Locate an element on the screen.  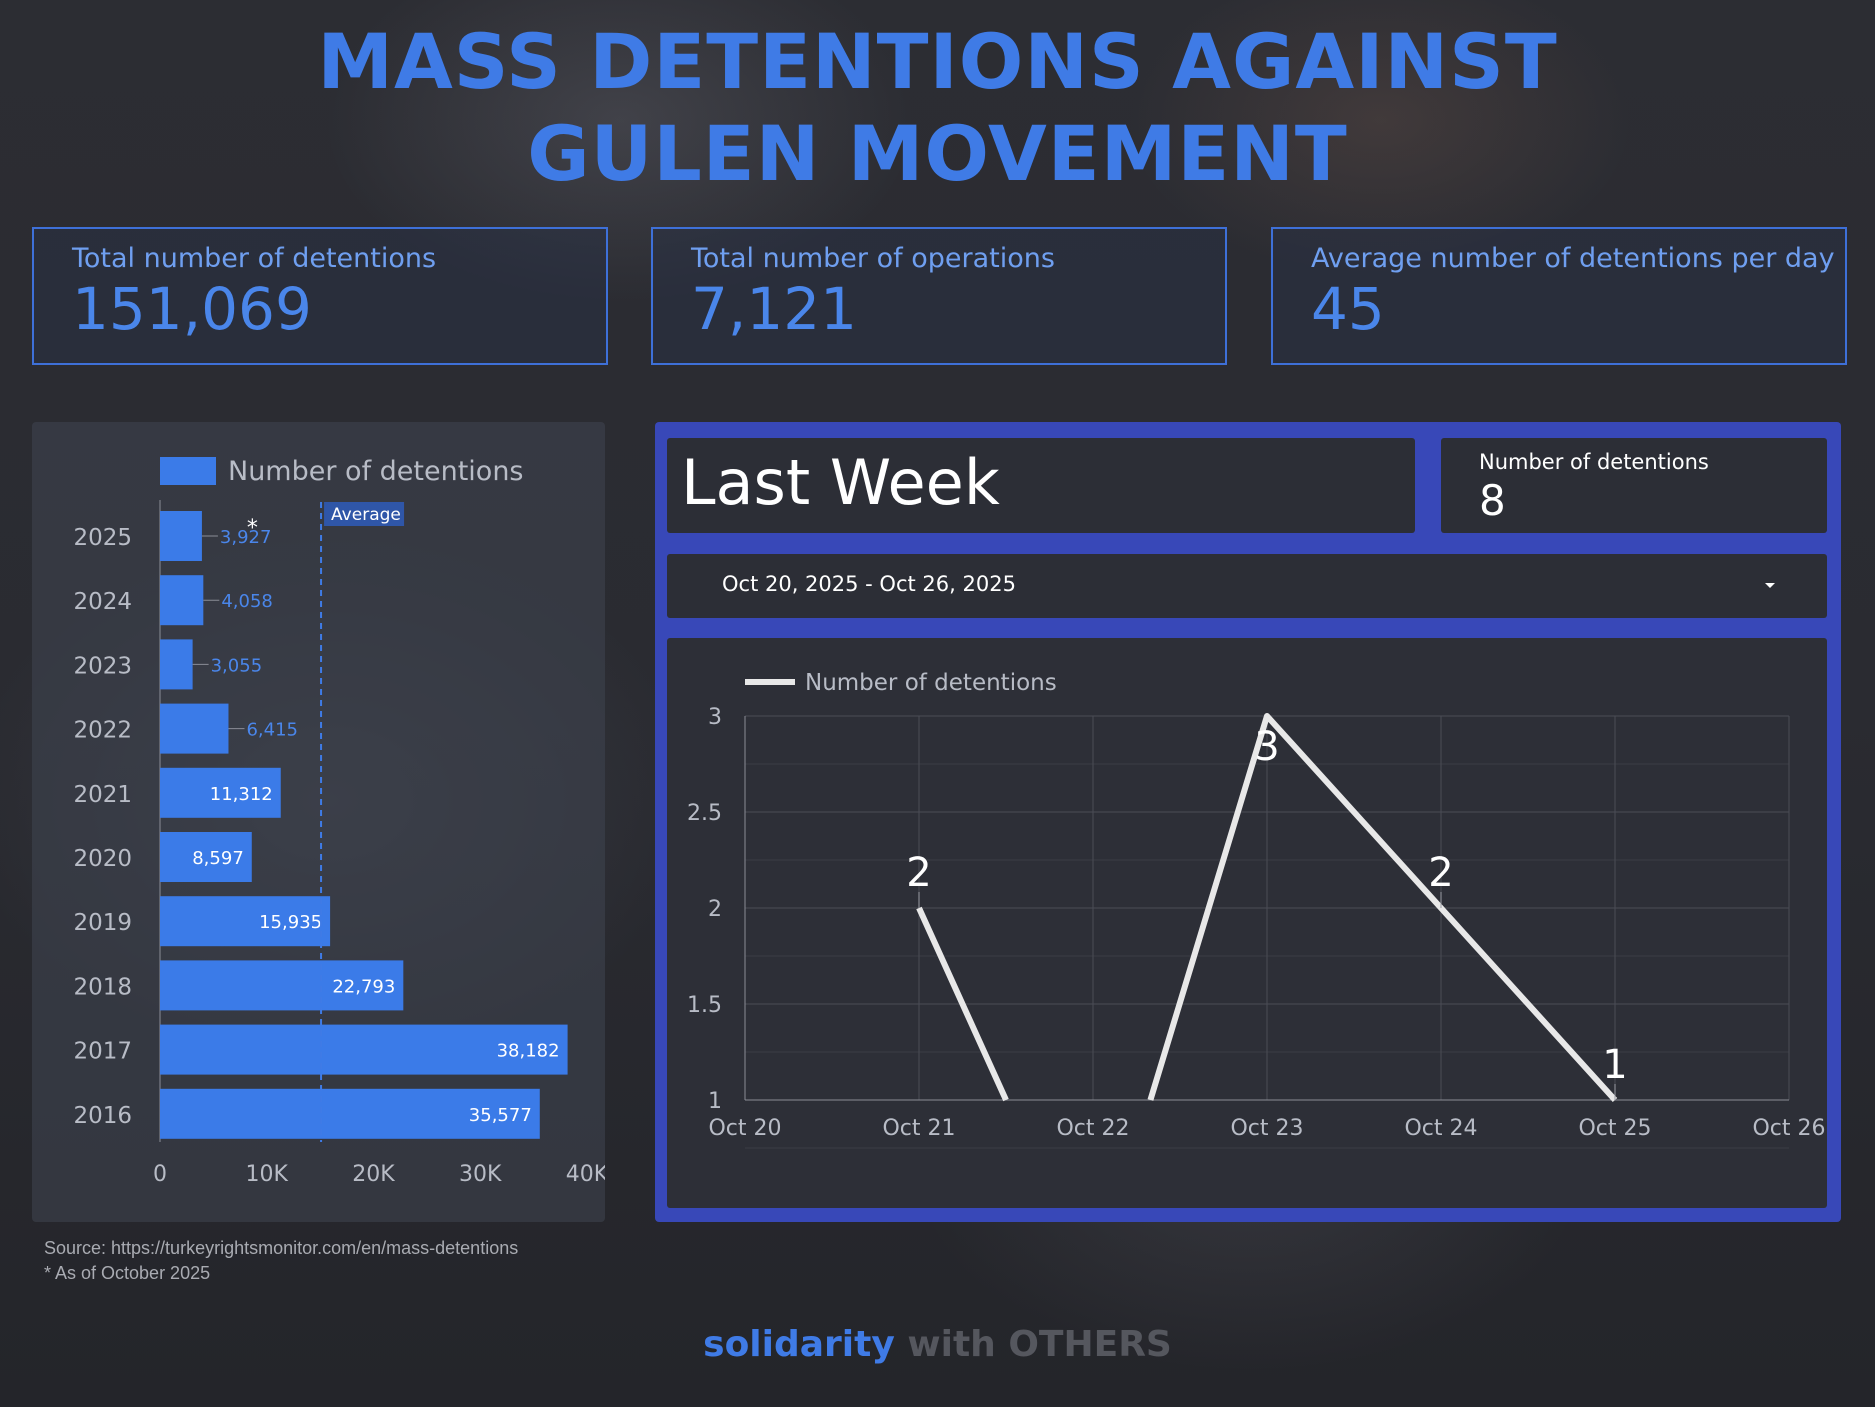
kpi-value: 45 is located at coordinates (1348, 309).